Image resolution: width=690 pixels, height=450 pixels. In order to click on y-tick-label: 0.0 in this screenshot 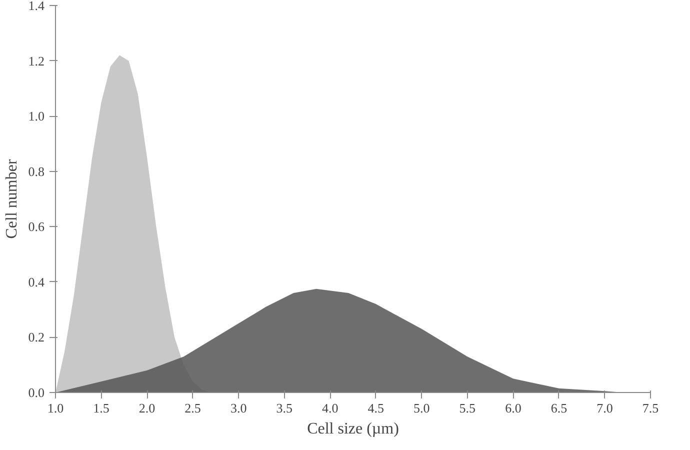, I will do `click(36, 392)`.